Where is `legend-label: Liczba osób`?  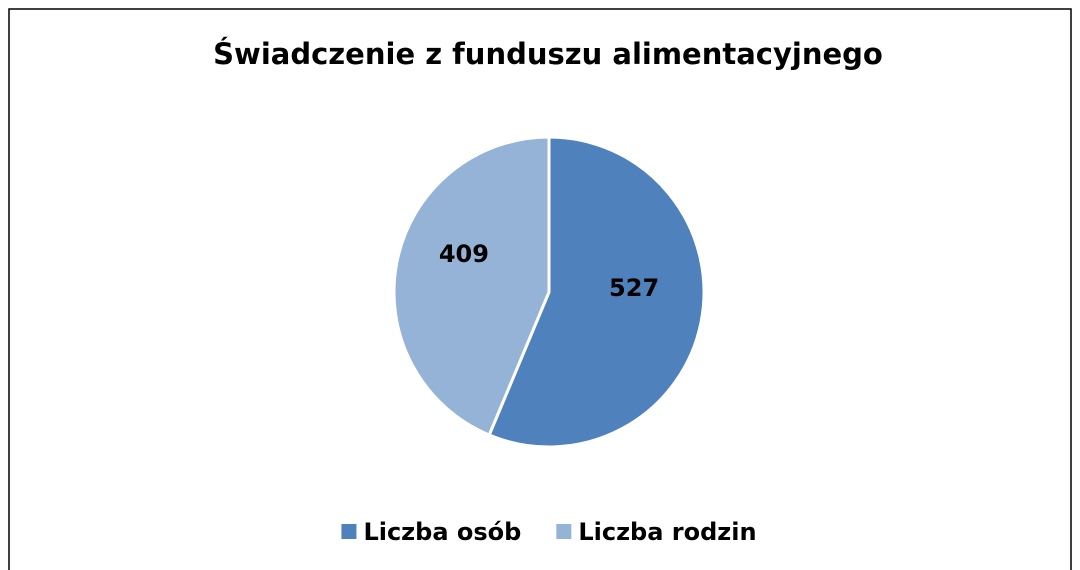
legend-label: Liczba osób is located at coordinates (442, 532).